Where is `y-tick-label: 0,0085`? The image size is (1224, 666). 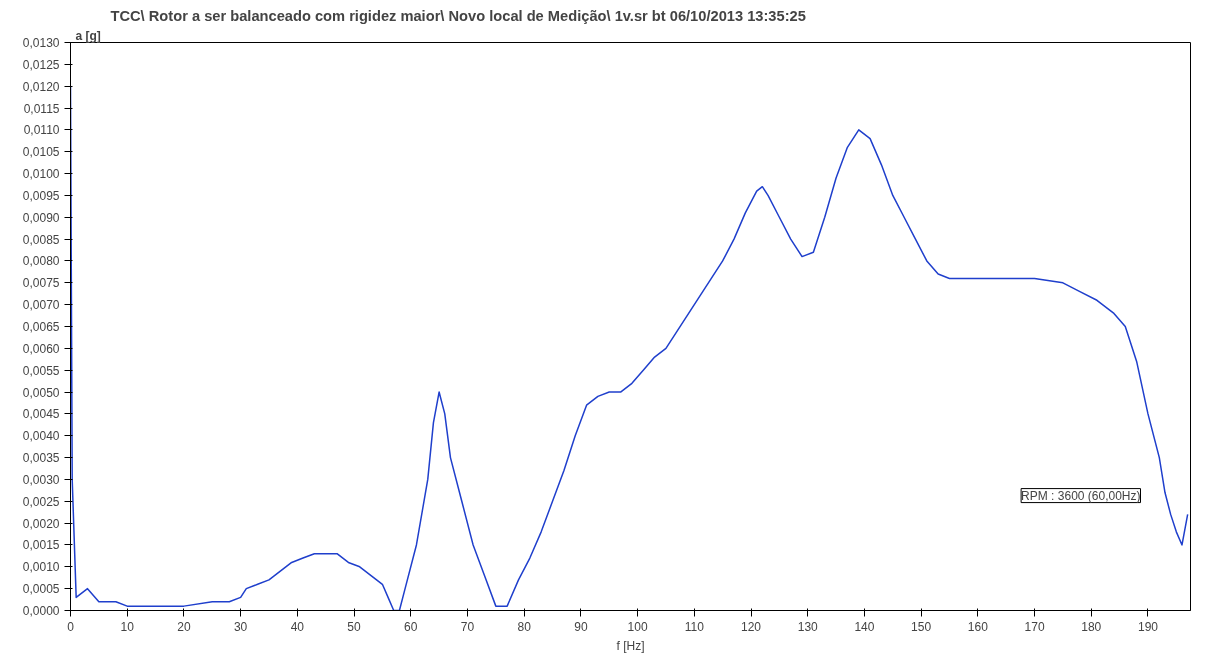 y-tick-label: 0,0085 is located at coordinates (41, 239).